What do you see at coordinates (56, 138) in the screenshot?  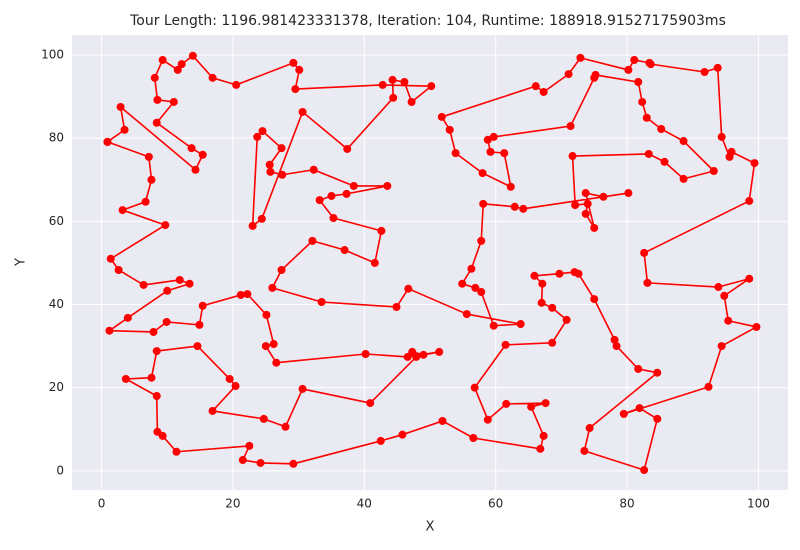 I see `y-tick-label: 80` at bounding box center [56, 138].